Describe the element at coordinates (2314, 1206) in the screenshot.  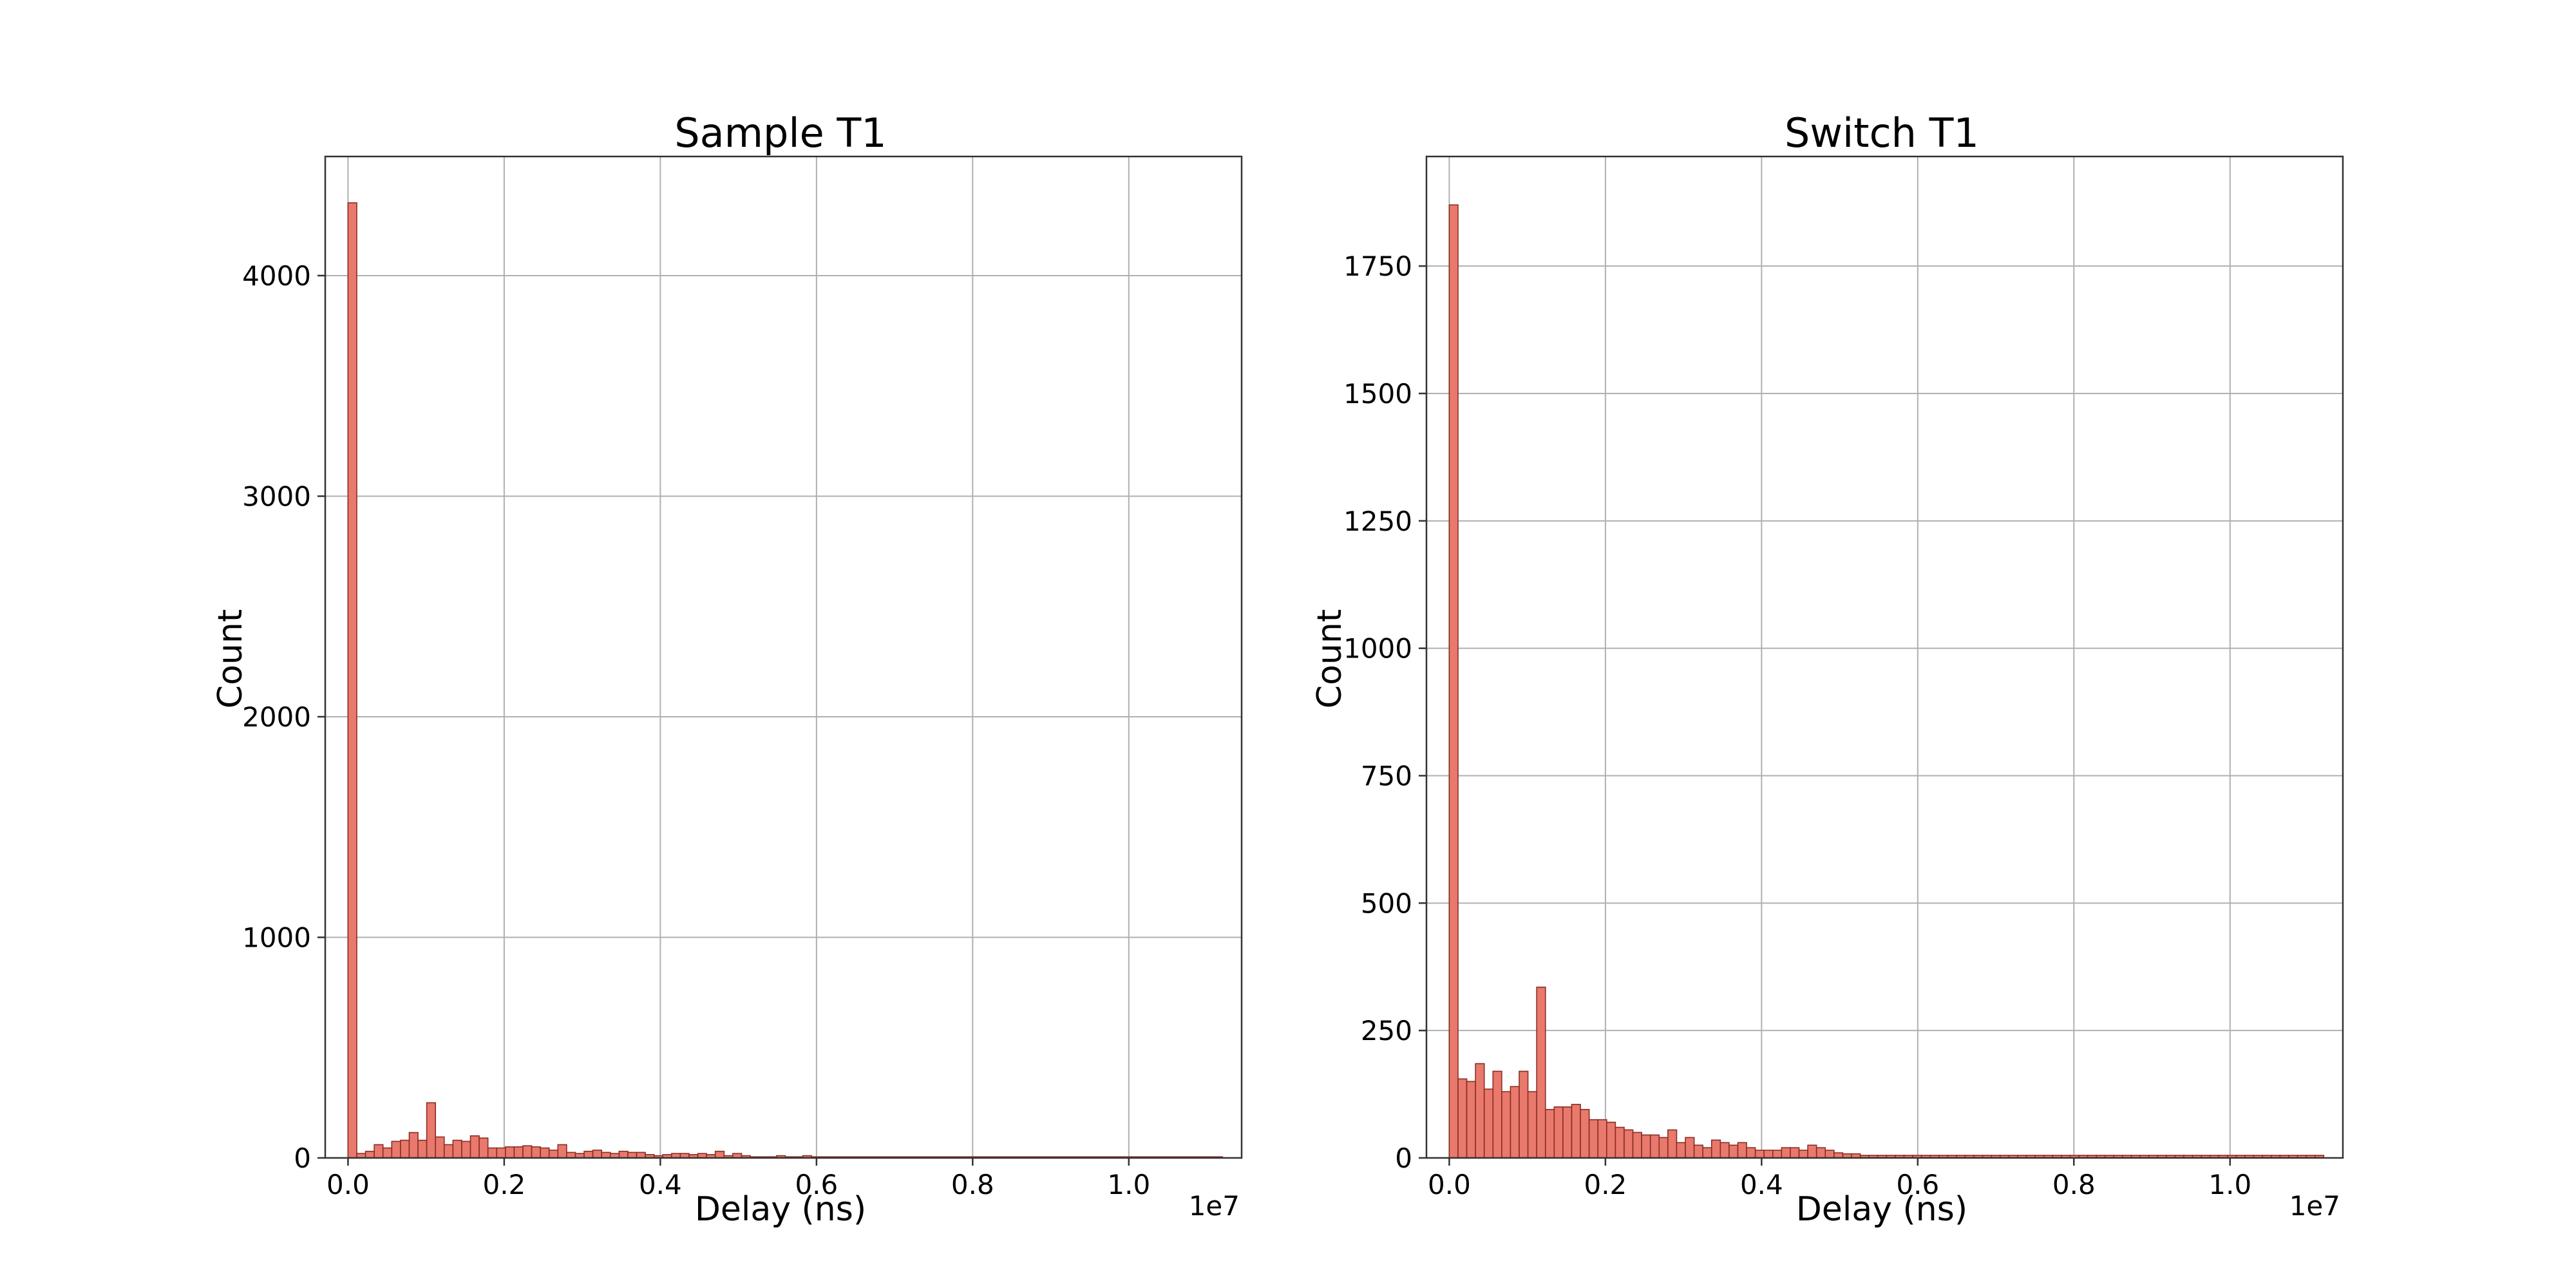
I see `x-axis-offset-label: 1e7` at that location.